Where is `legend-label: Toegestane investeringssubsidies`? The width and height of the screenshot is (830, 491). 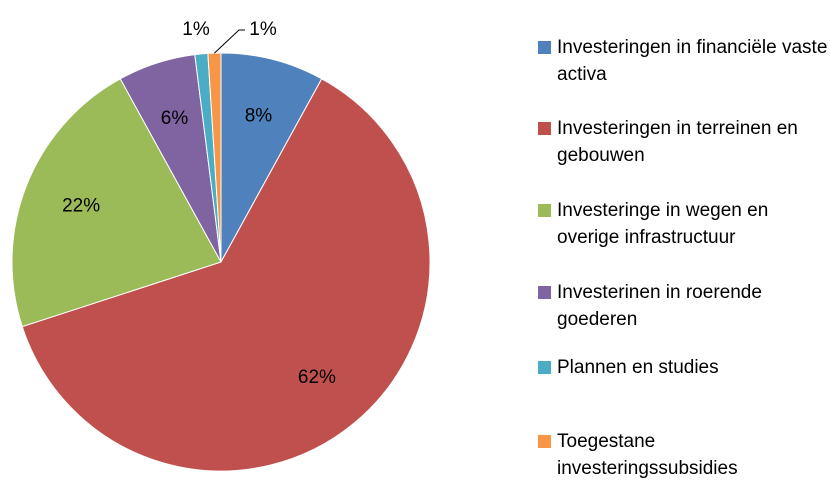
legend-label: Toegestane investeringssubsidies is located at coordinates (647, 455).